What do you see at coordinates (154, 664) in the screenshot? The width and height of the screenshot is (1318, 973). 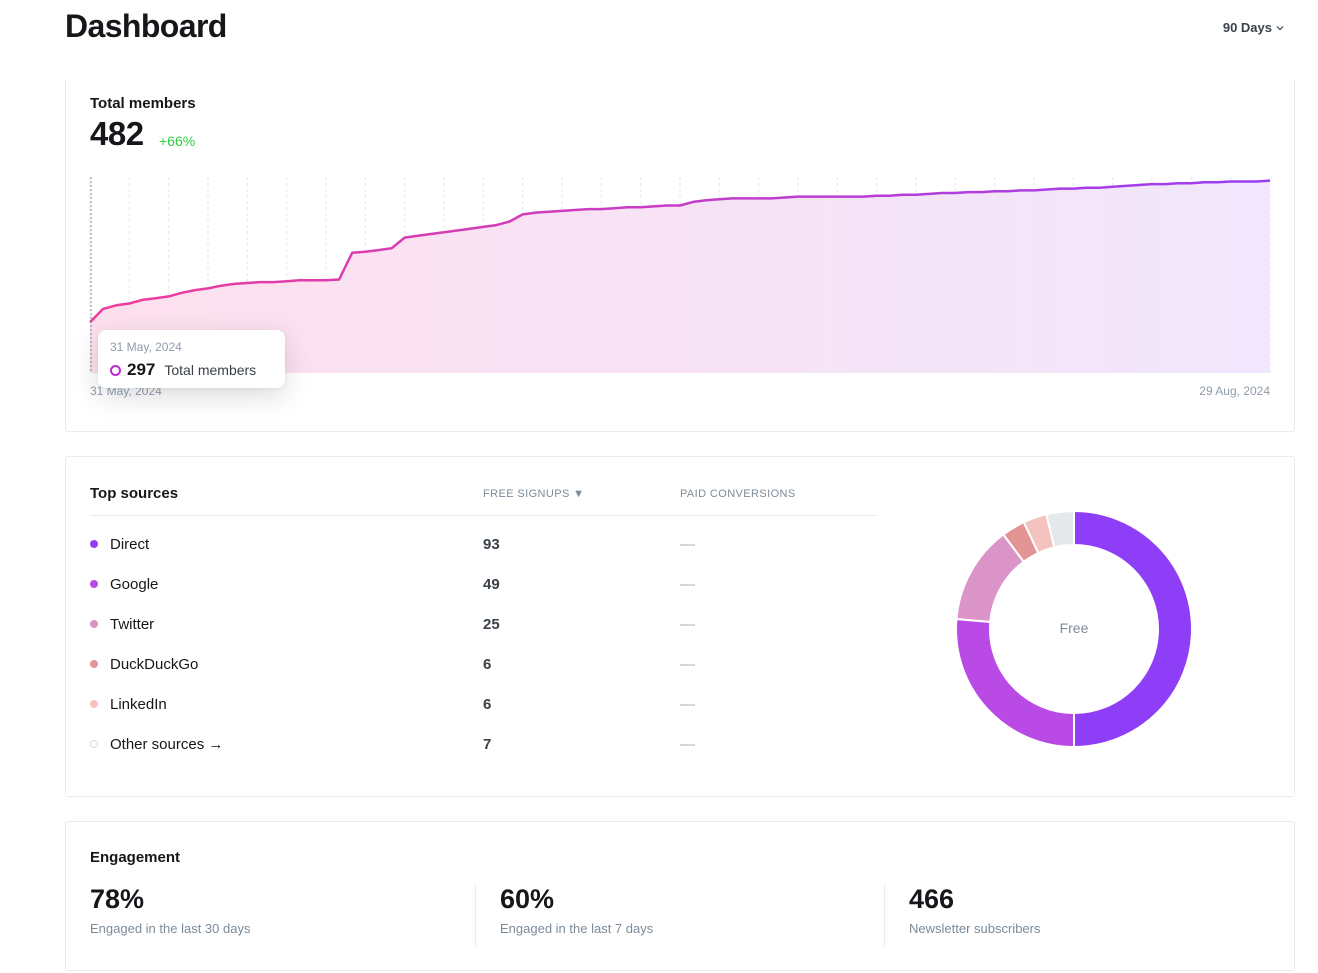 I see `source-name: DuckDuckGo` at bounding box center [154, 664].